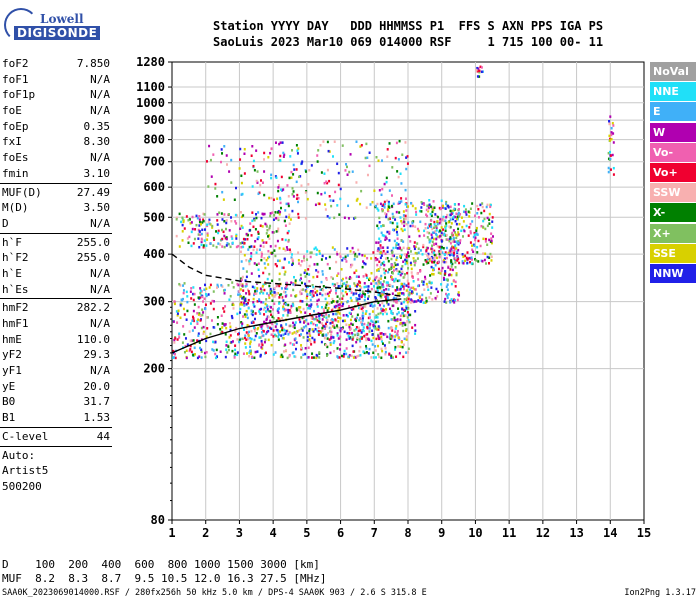  I want to click on y-tick-label: 900, so click(154, 120).